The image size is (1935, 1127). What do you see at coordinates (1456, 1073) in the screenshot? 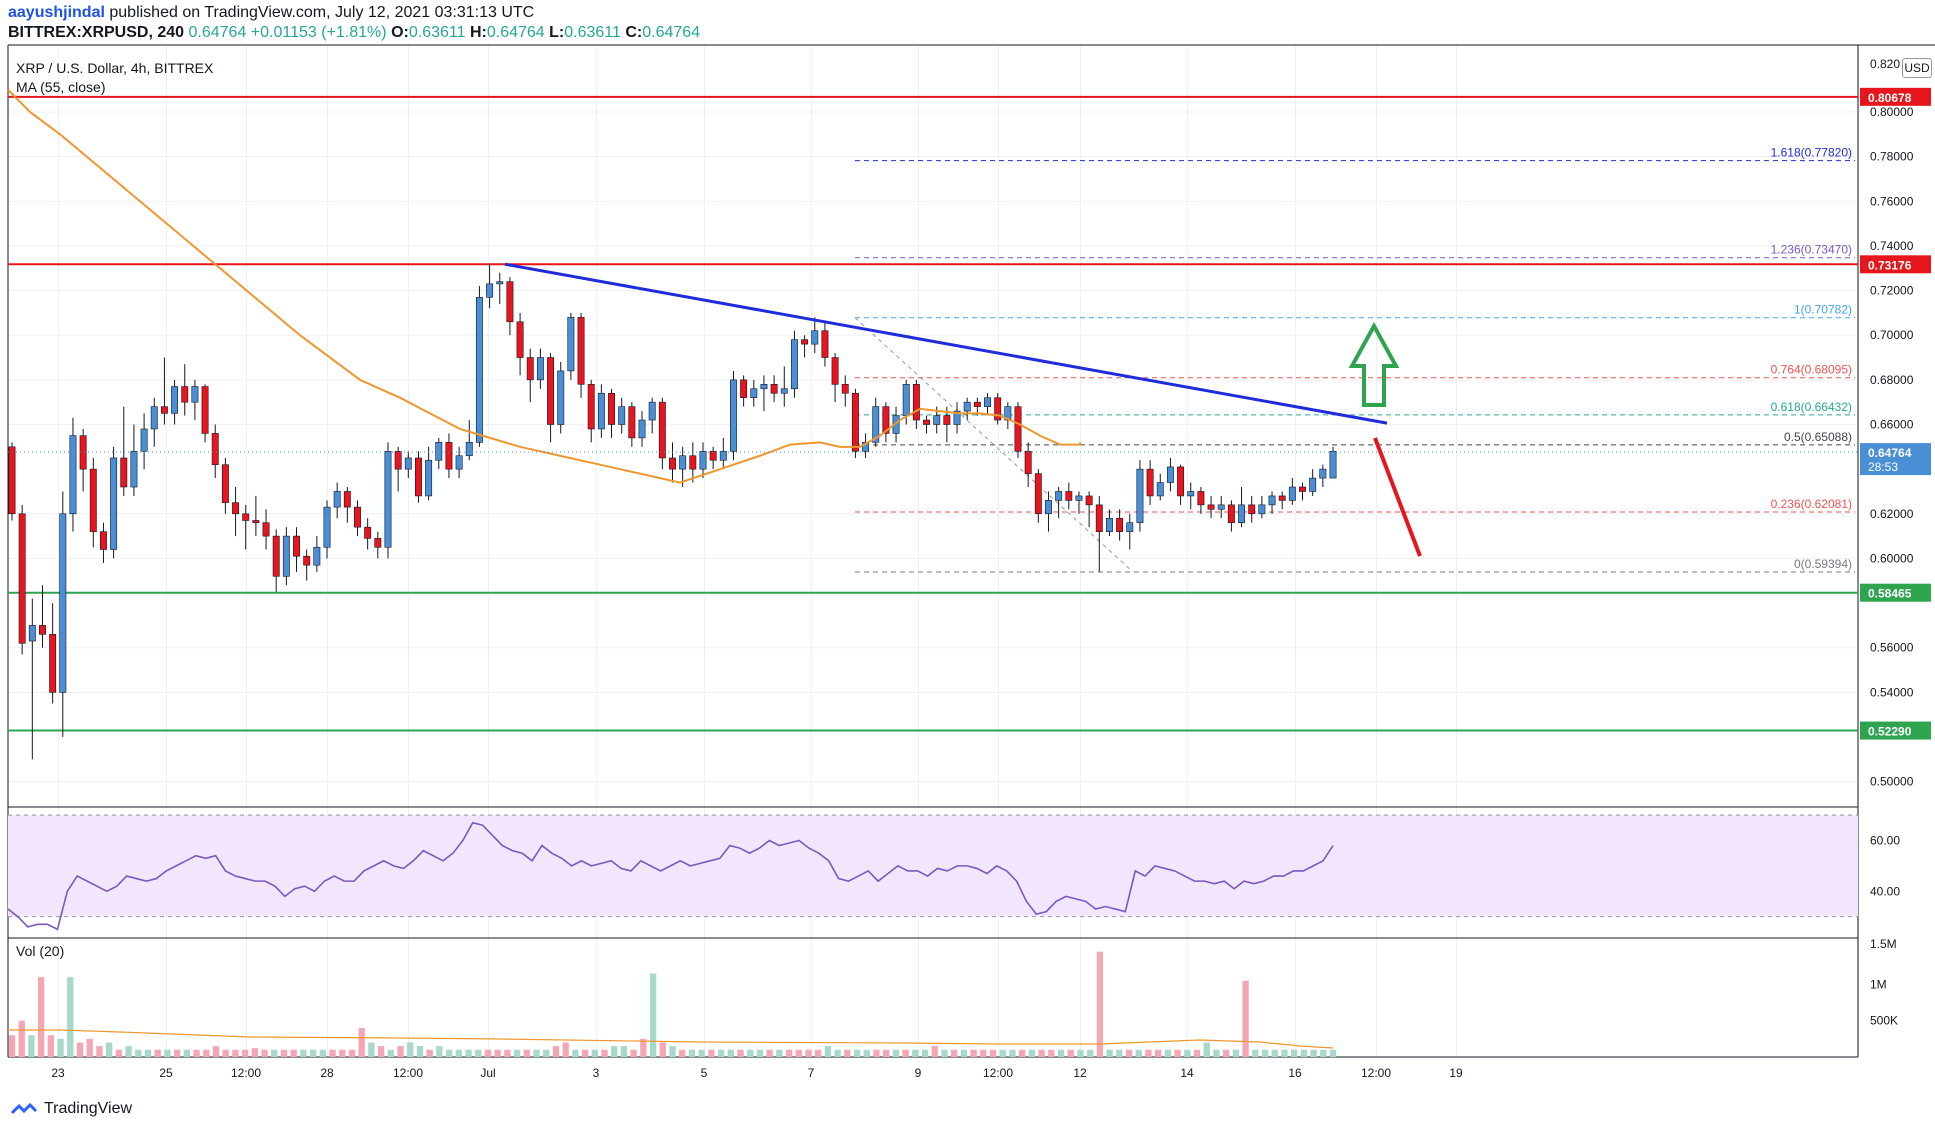
I see `time-axis-tick: 19` at bounding box center [1456, 1073].